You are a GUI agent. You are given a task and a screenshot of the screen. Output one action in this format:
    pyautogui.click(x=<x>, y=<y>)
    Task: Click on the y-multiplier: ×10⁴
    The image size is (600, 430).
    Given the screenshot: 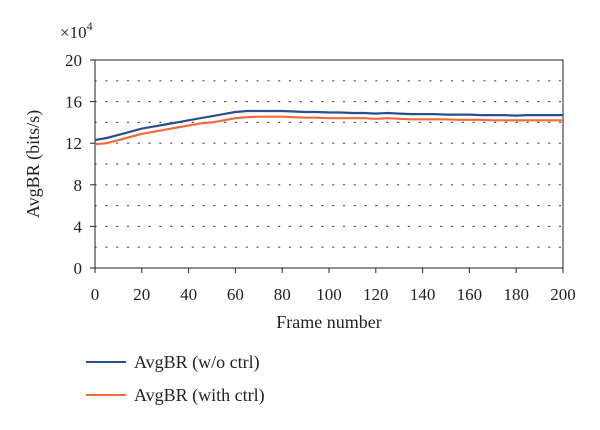 What is the action you would take?
    pyautogui.click(x=76, y=30)
    